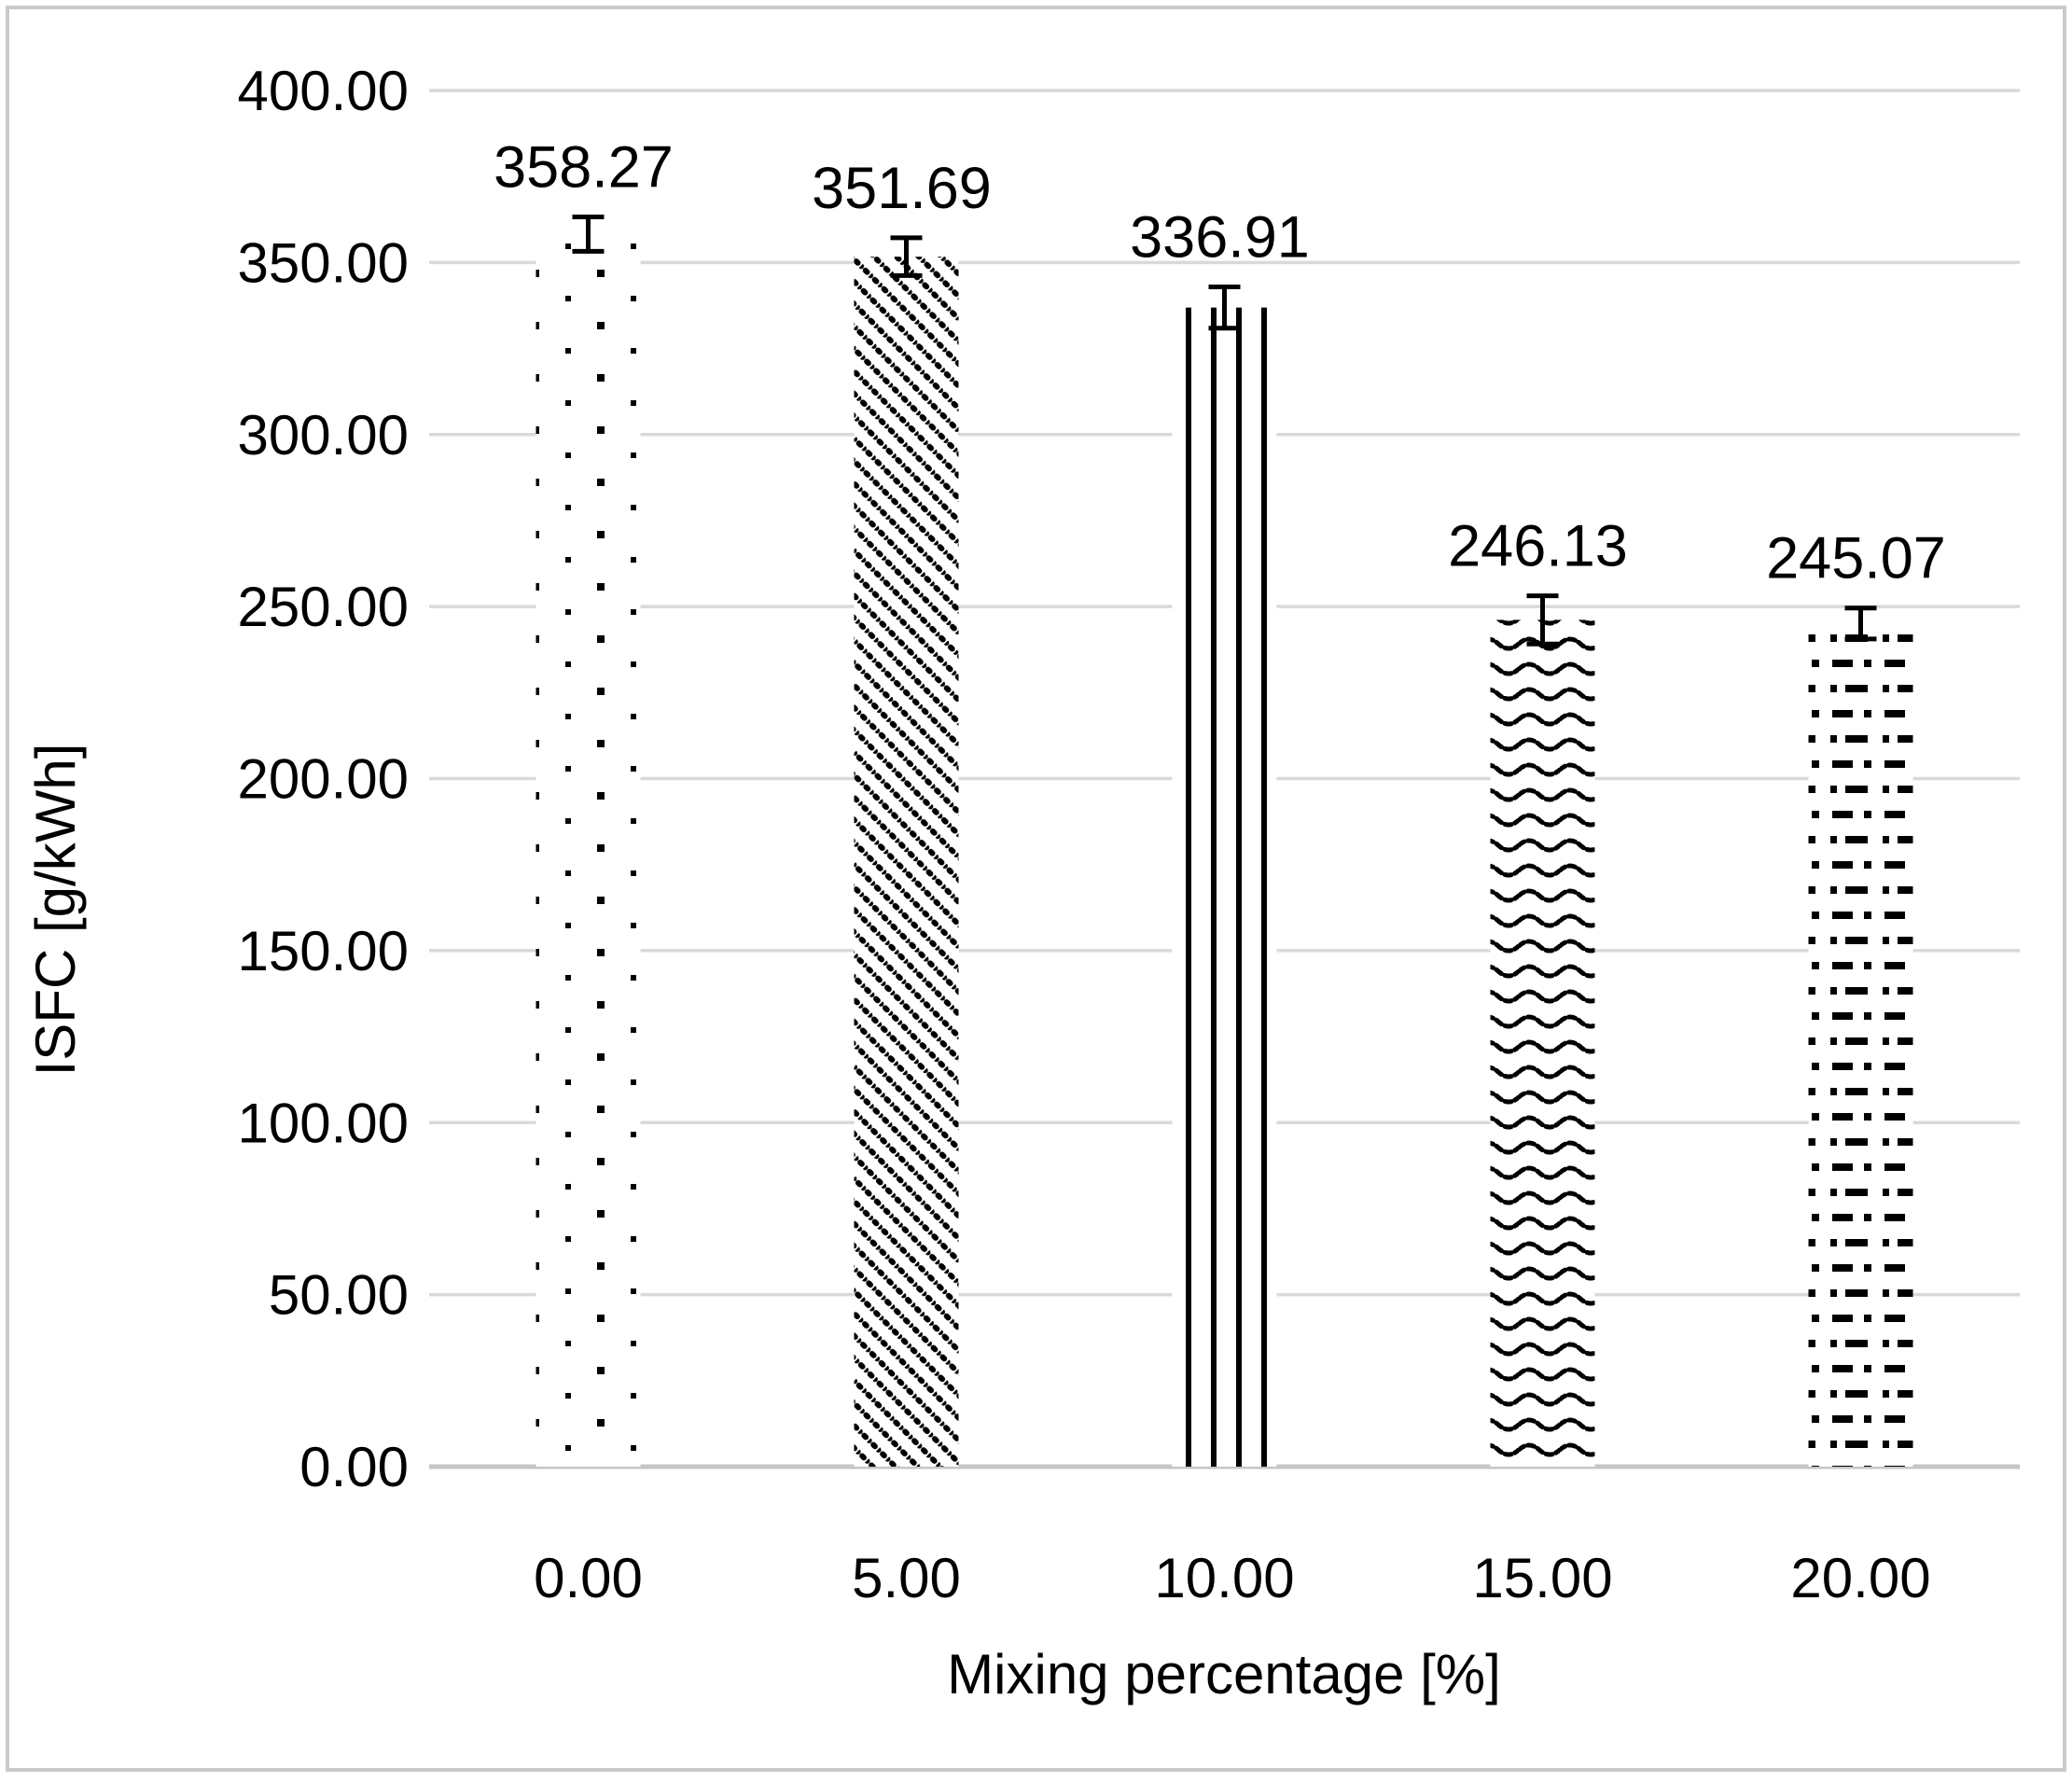 The height and width of the screenshot is (1782, 2072). What do you see at coordinates (55, 910) in the screenshot?
I see `y-axis-title: ISFC [g/kWh]` at bounding box center [55, 910].